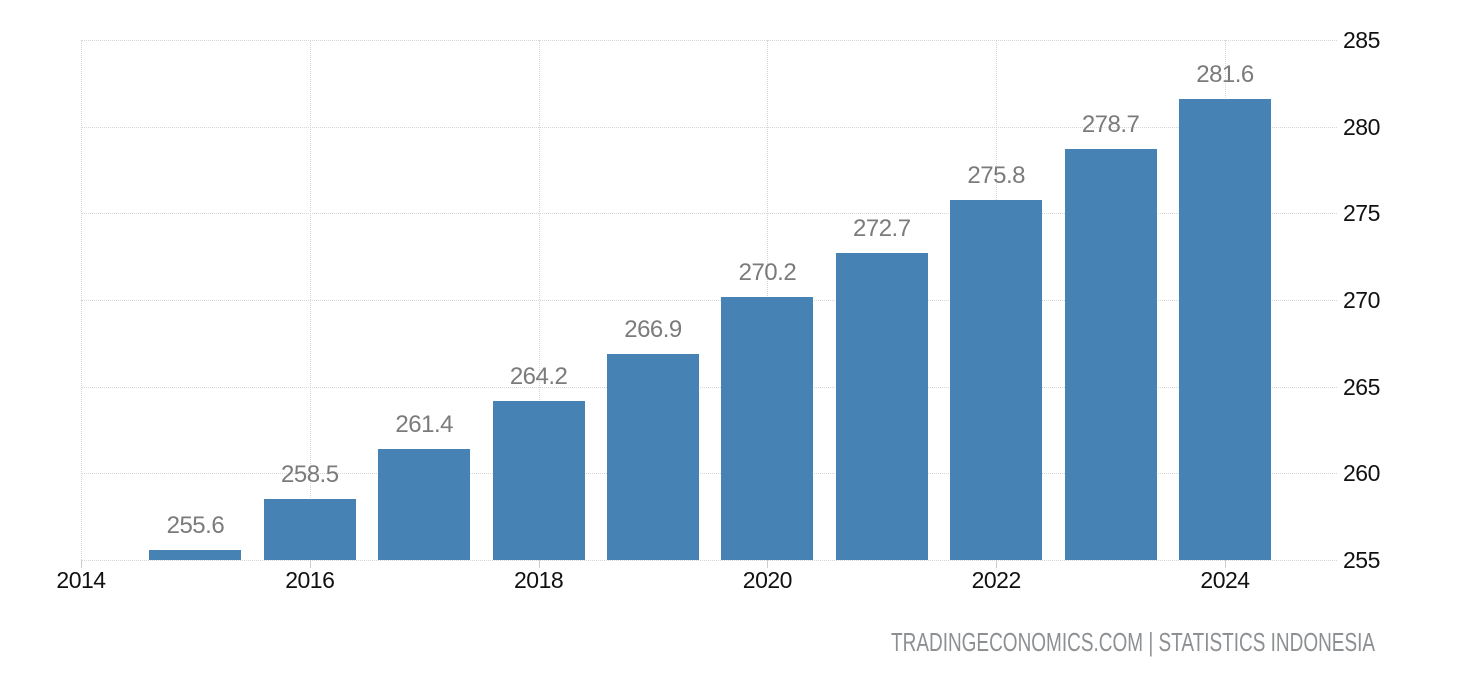 The width and height of the screenshot is (1460, 680). I want to click on bar-2016, so click(309, 529).